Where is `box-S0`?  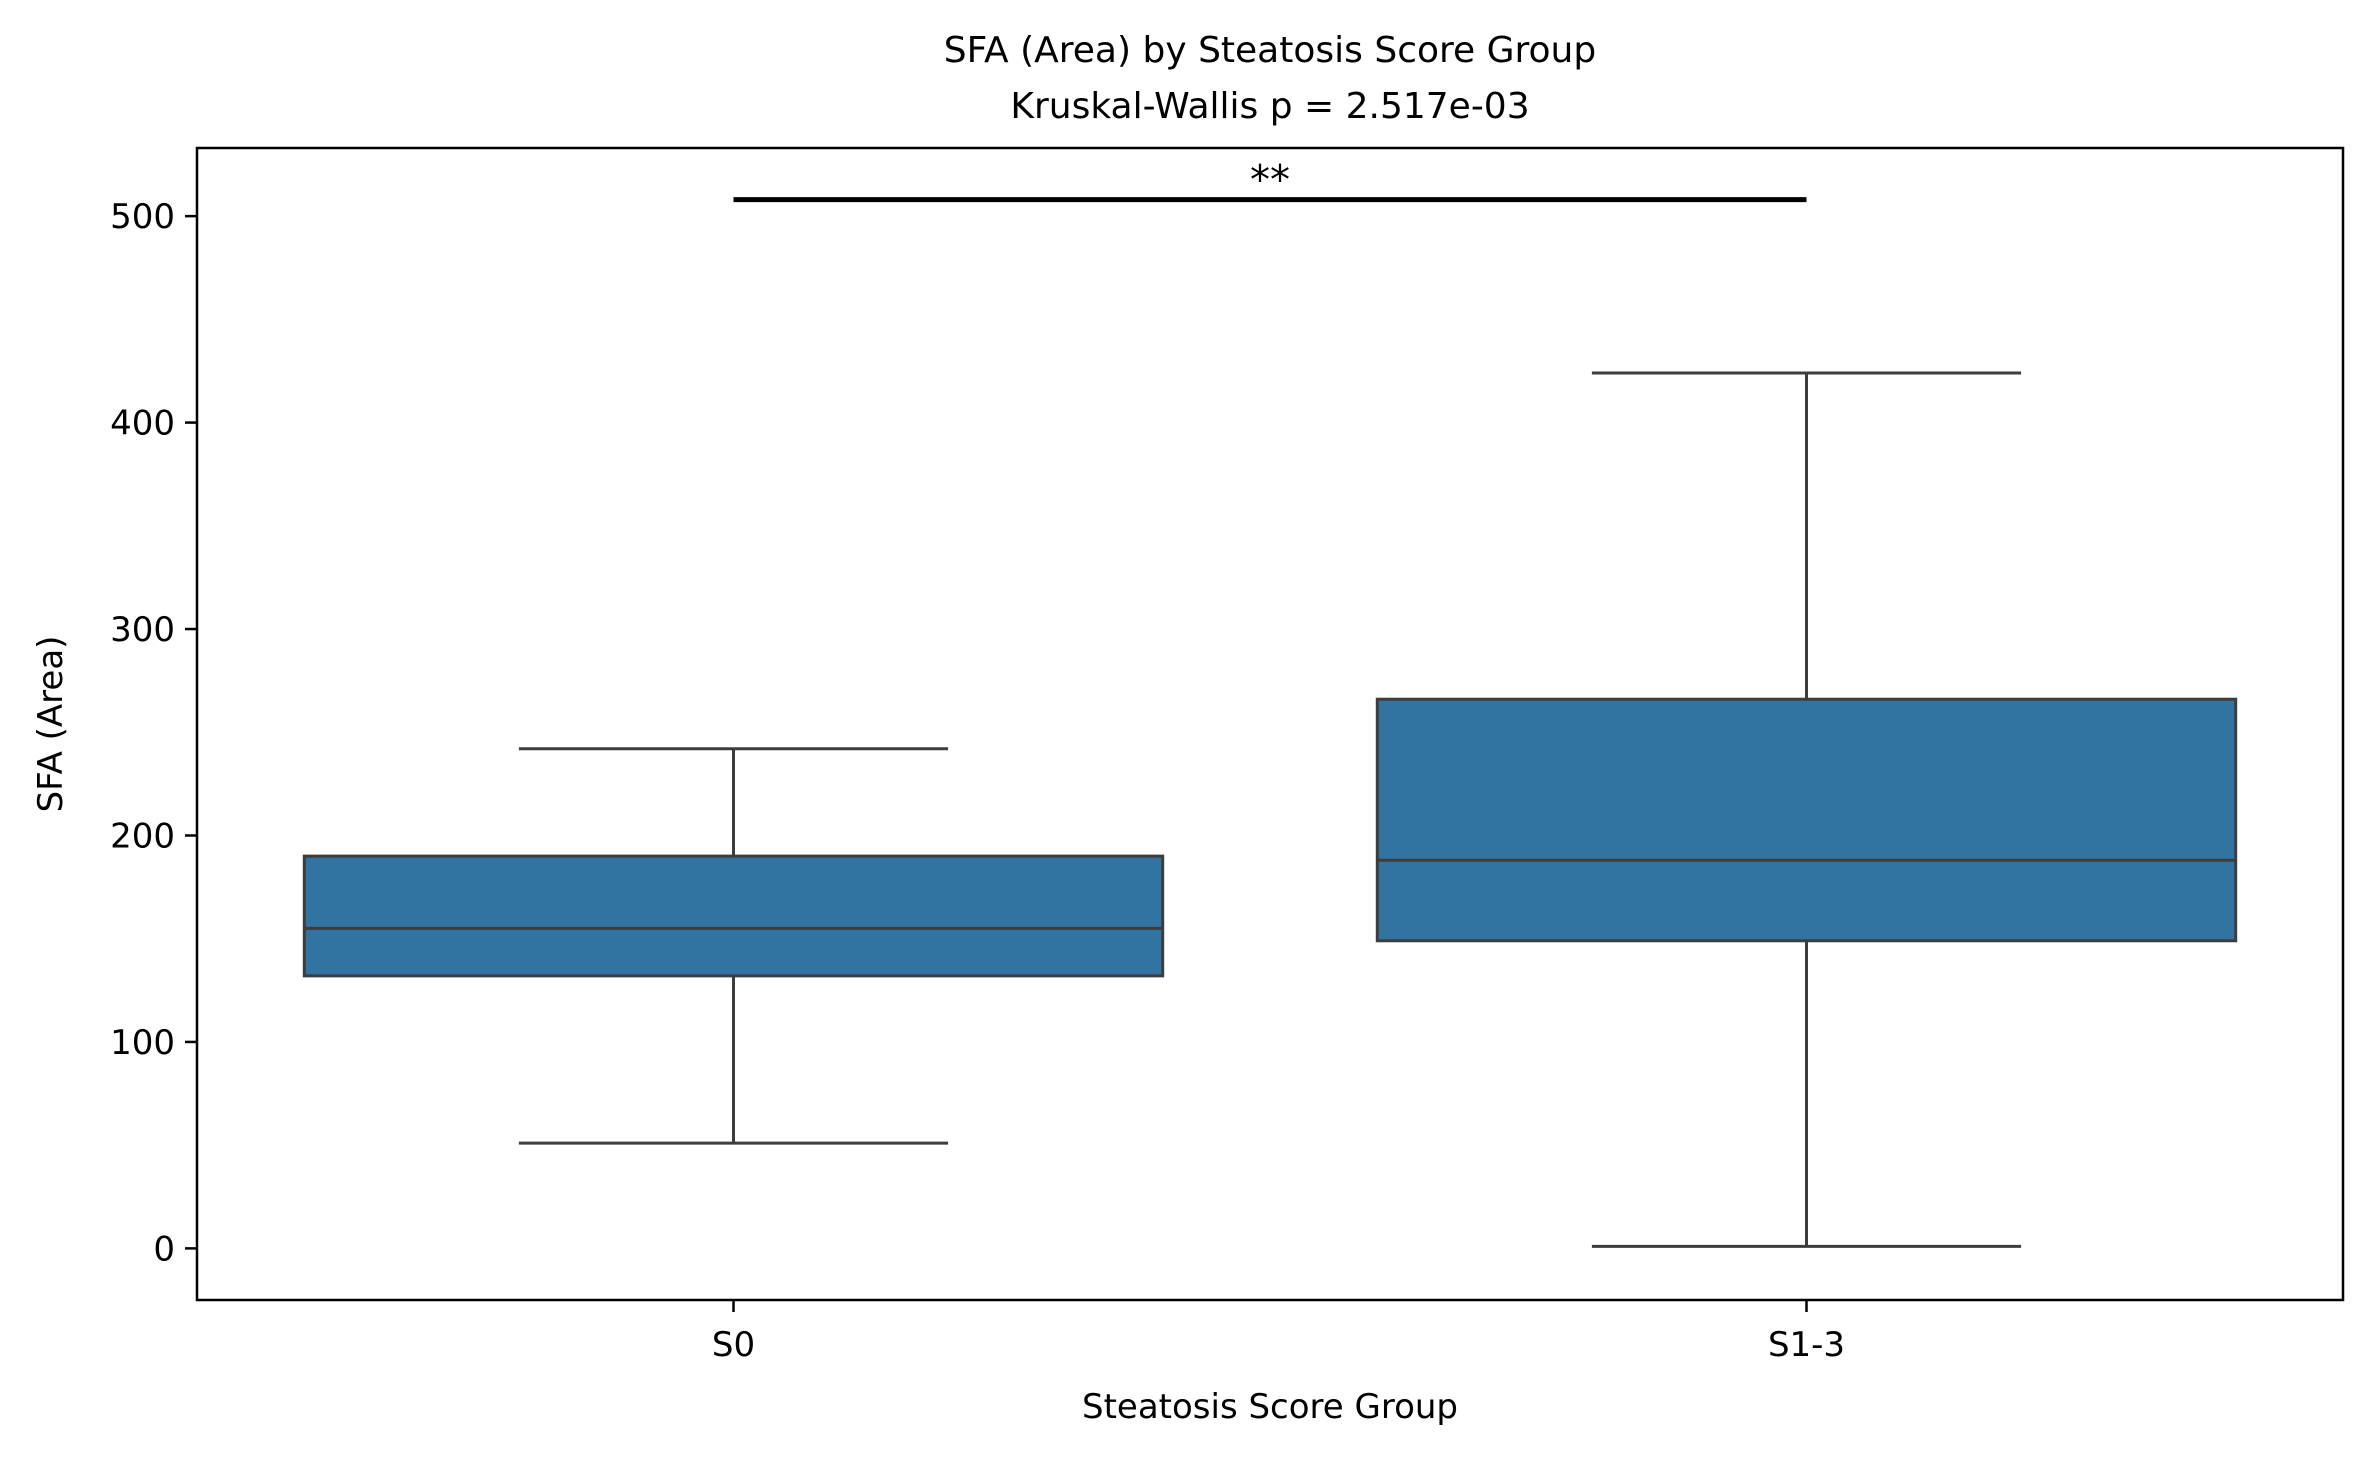 box-S0 is located at coordinates (733, 916).